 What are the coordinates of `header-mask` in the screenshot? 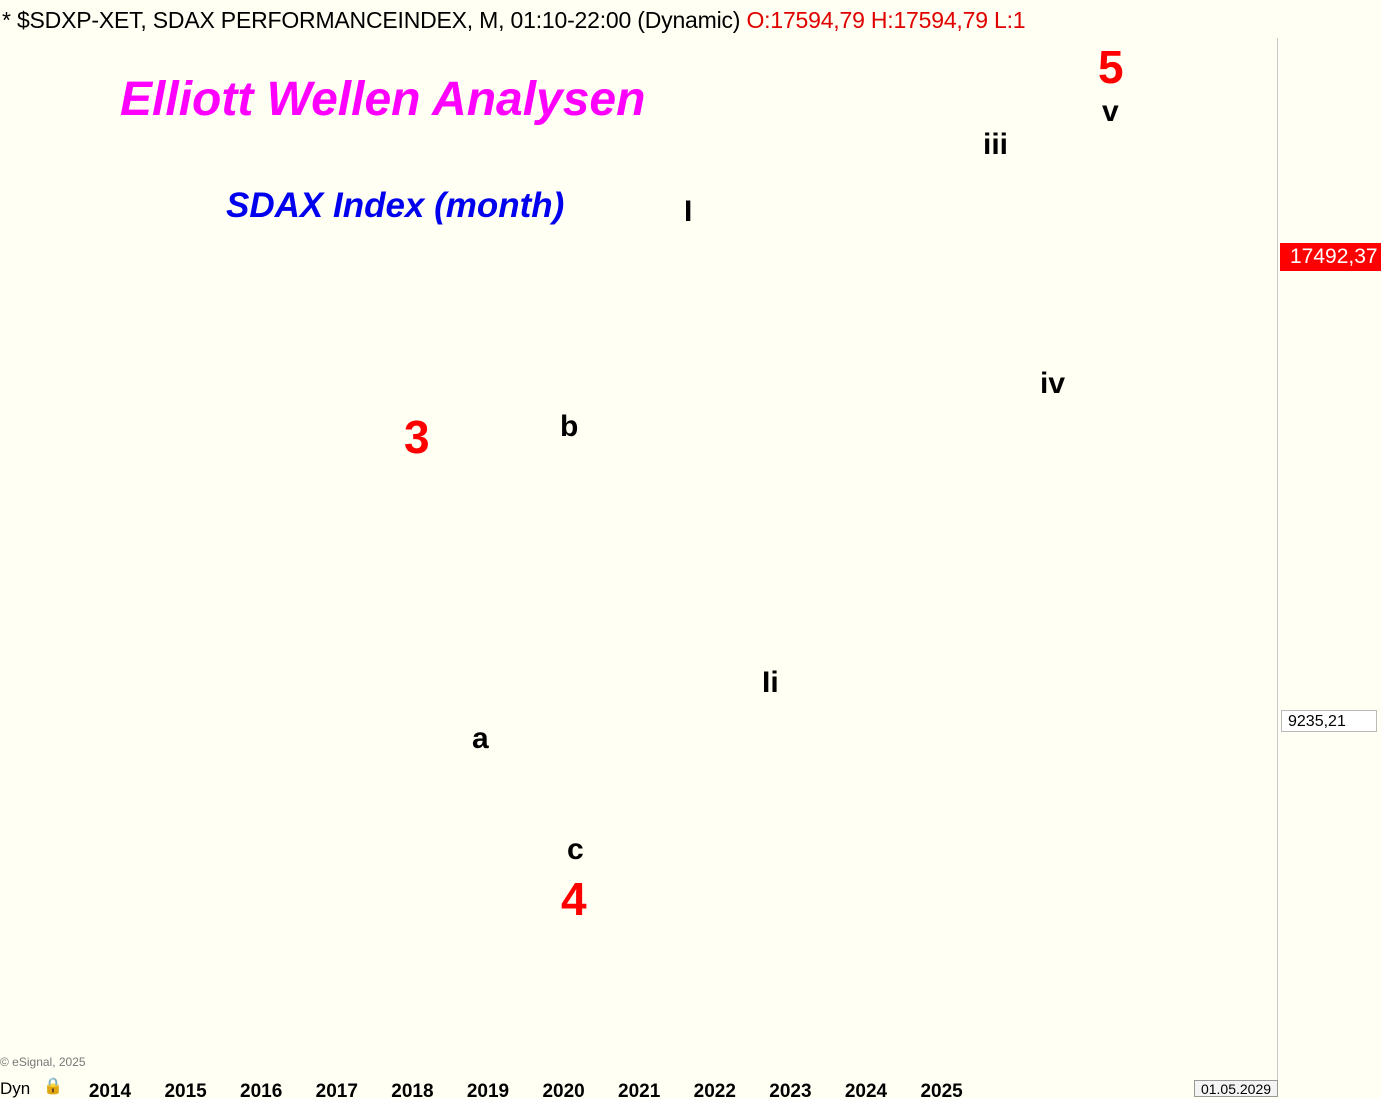 It's located at (1279, 19).